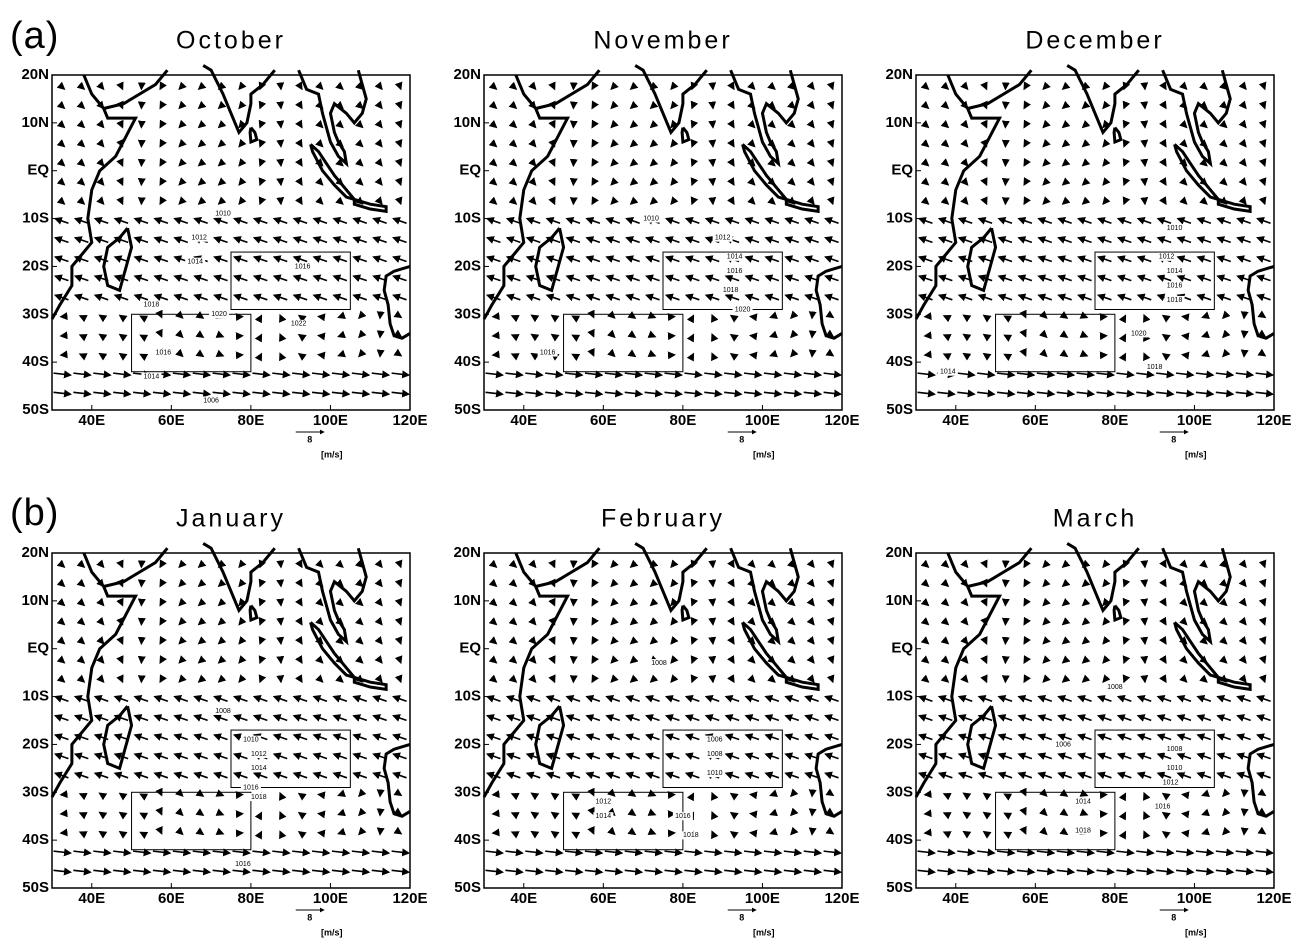 This screenshot has width=1295, height=945. I want to click on reference-unit: [m/s], so click(332, 932).